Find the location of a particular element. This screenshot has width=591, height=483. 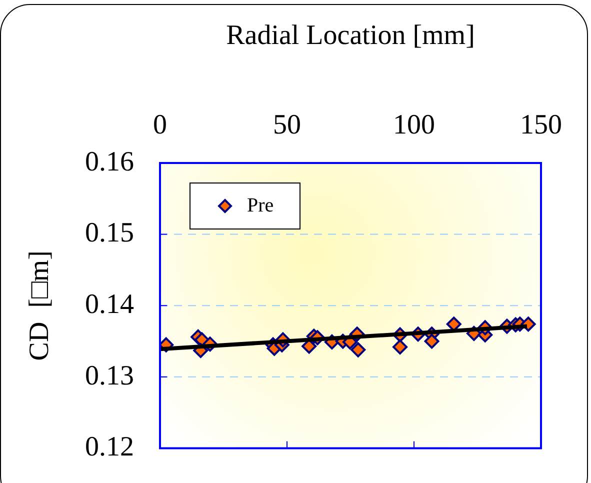

x-tick-label: 100 is located at coordinates (414, 125).